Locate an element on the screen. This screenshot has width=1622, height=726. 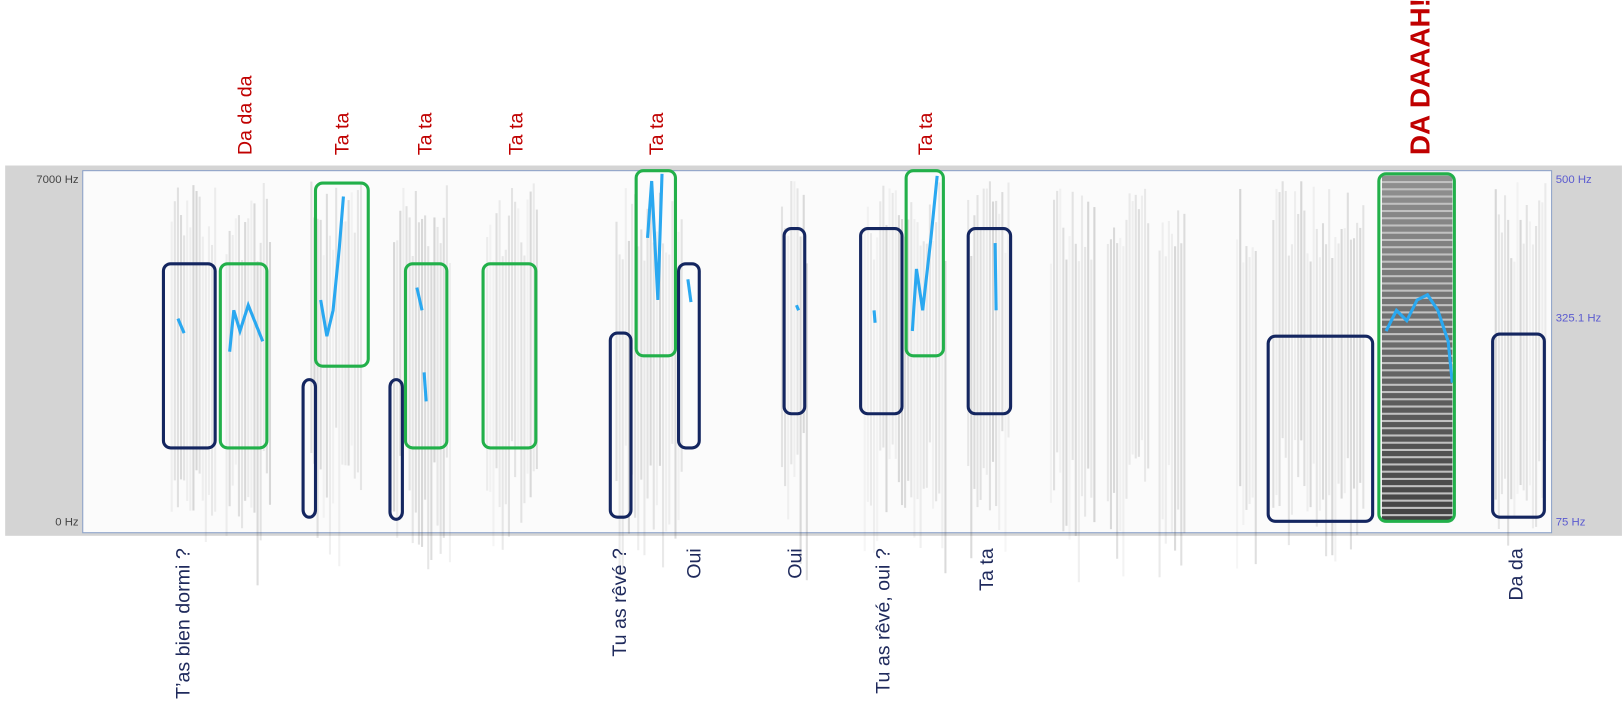
utterance-label: Oui is located at coordinates (796, 563).